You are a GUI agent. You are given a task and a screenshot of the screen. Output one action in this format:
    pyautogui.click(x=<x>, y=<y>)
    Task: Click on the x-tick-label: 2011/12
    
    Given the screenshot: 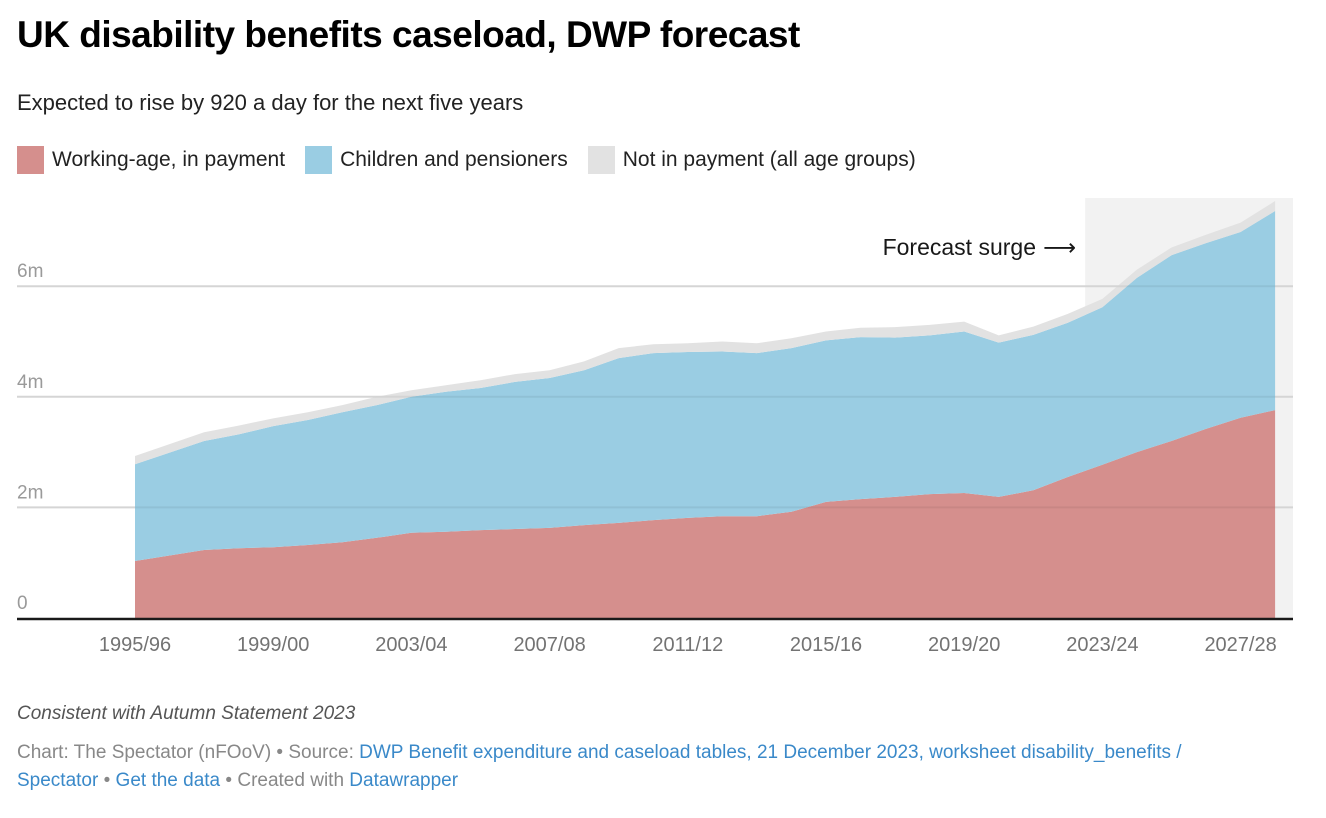 What is the action you would take?
    pyautogui.click(x=687, y=645)
    